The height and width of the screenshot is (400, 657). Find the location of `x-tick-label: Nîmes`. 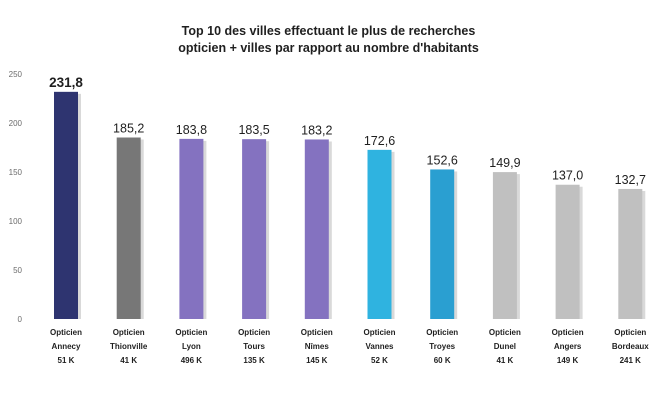

x-tick-label: Nîmes is located at coordinates (317, 346).